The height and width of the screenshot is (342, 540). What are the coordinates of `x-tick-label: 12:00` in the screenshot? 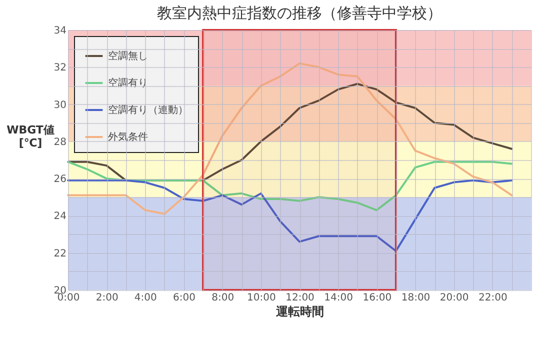 It's located at (300, 298).